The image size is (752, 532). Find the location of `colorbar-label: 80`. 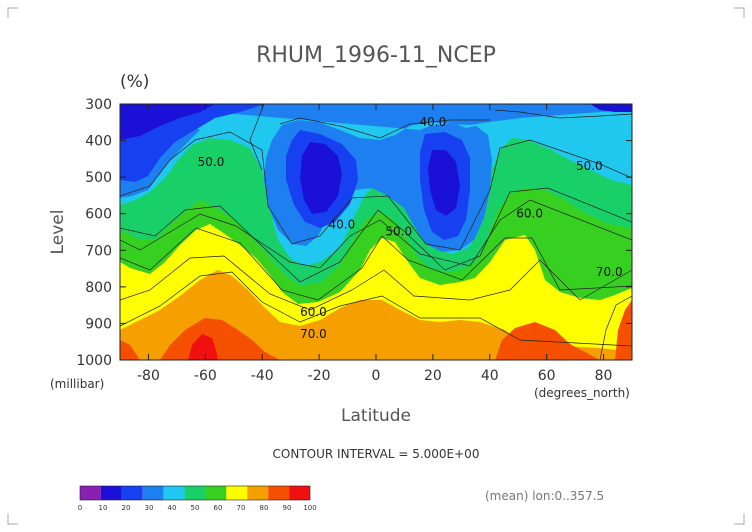

colorbar-label: 80 is located at coordinates (264, 508).